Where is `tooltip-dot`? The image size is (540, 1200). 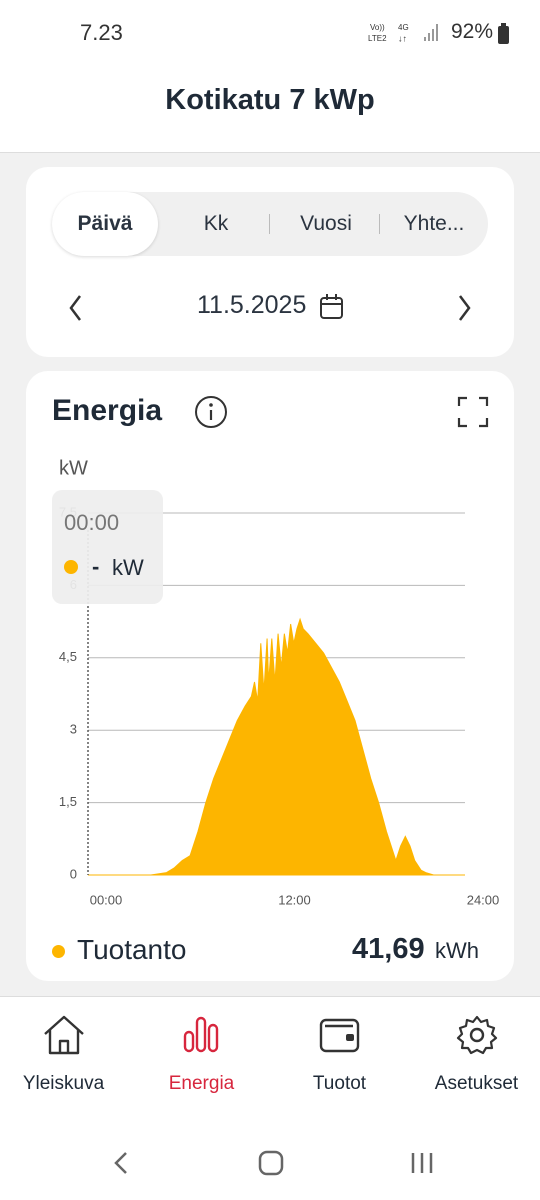
tooltip-dot is located at coordinates (71, 567).